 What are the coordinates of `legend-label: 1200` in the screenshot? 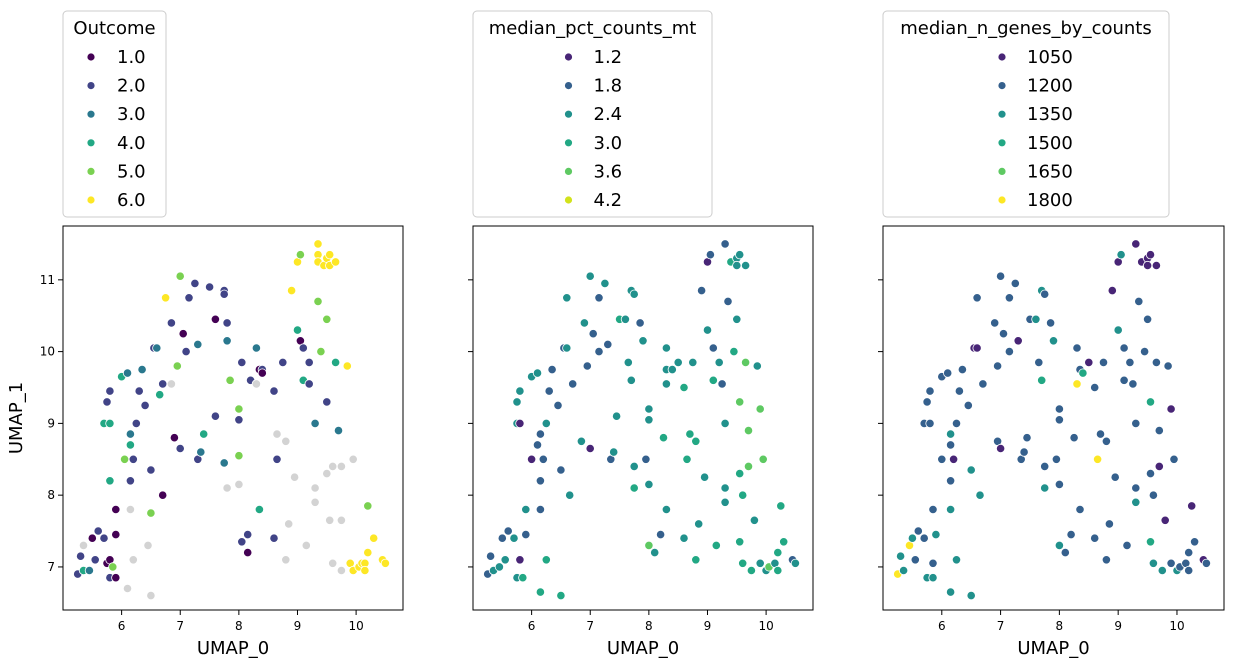 It's located at (1050, 86).